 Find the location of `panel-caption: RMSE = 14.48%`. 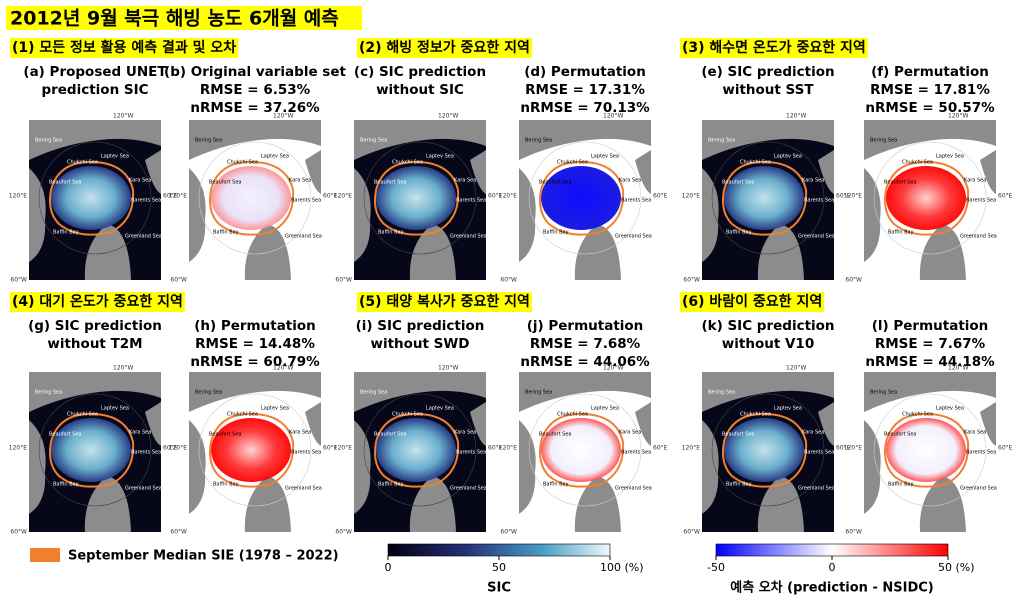

panel-caption: RMSE = 14.48% is located at coordinates (255, 344).